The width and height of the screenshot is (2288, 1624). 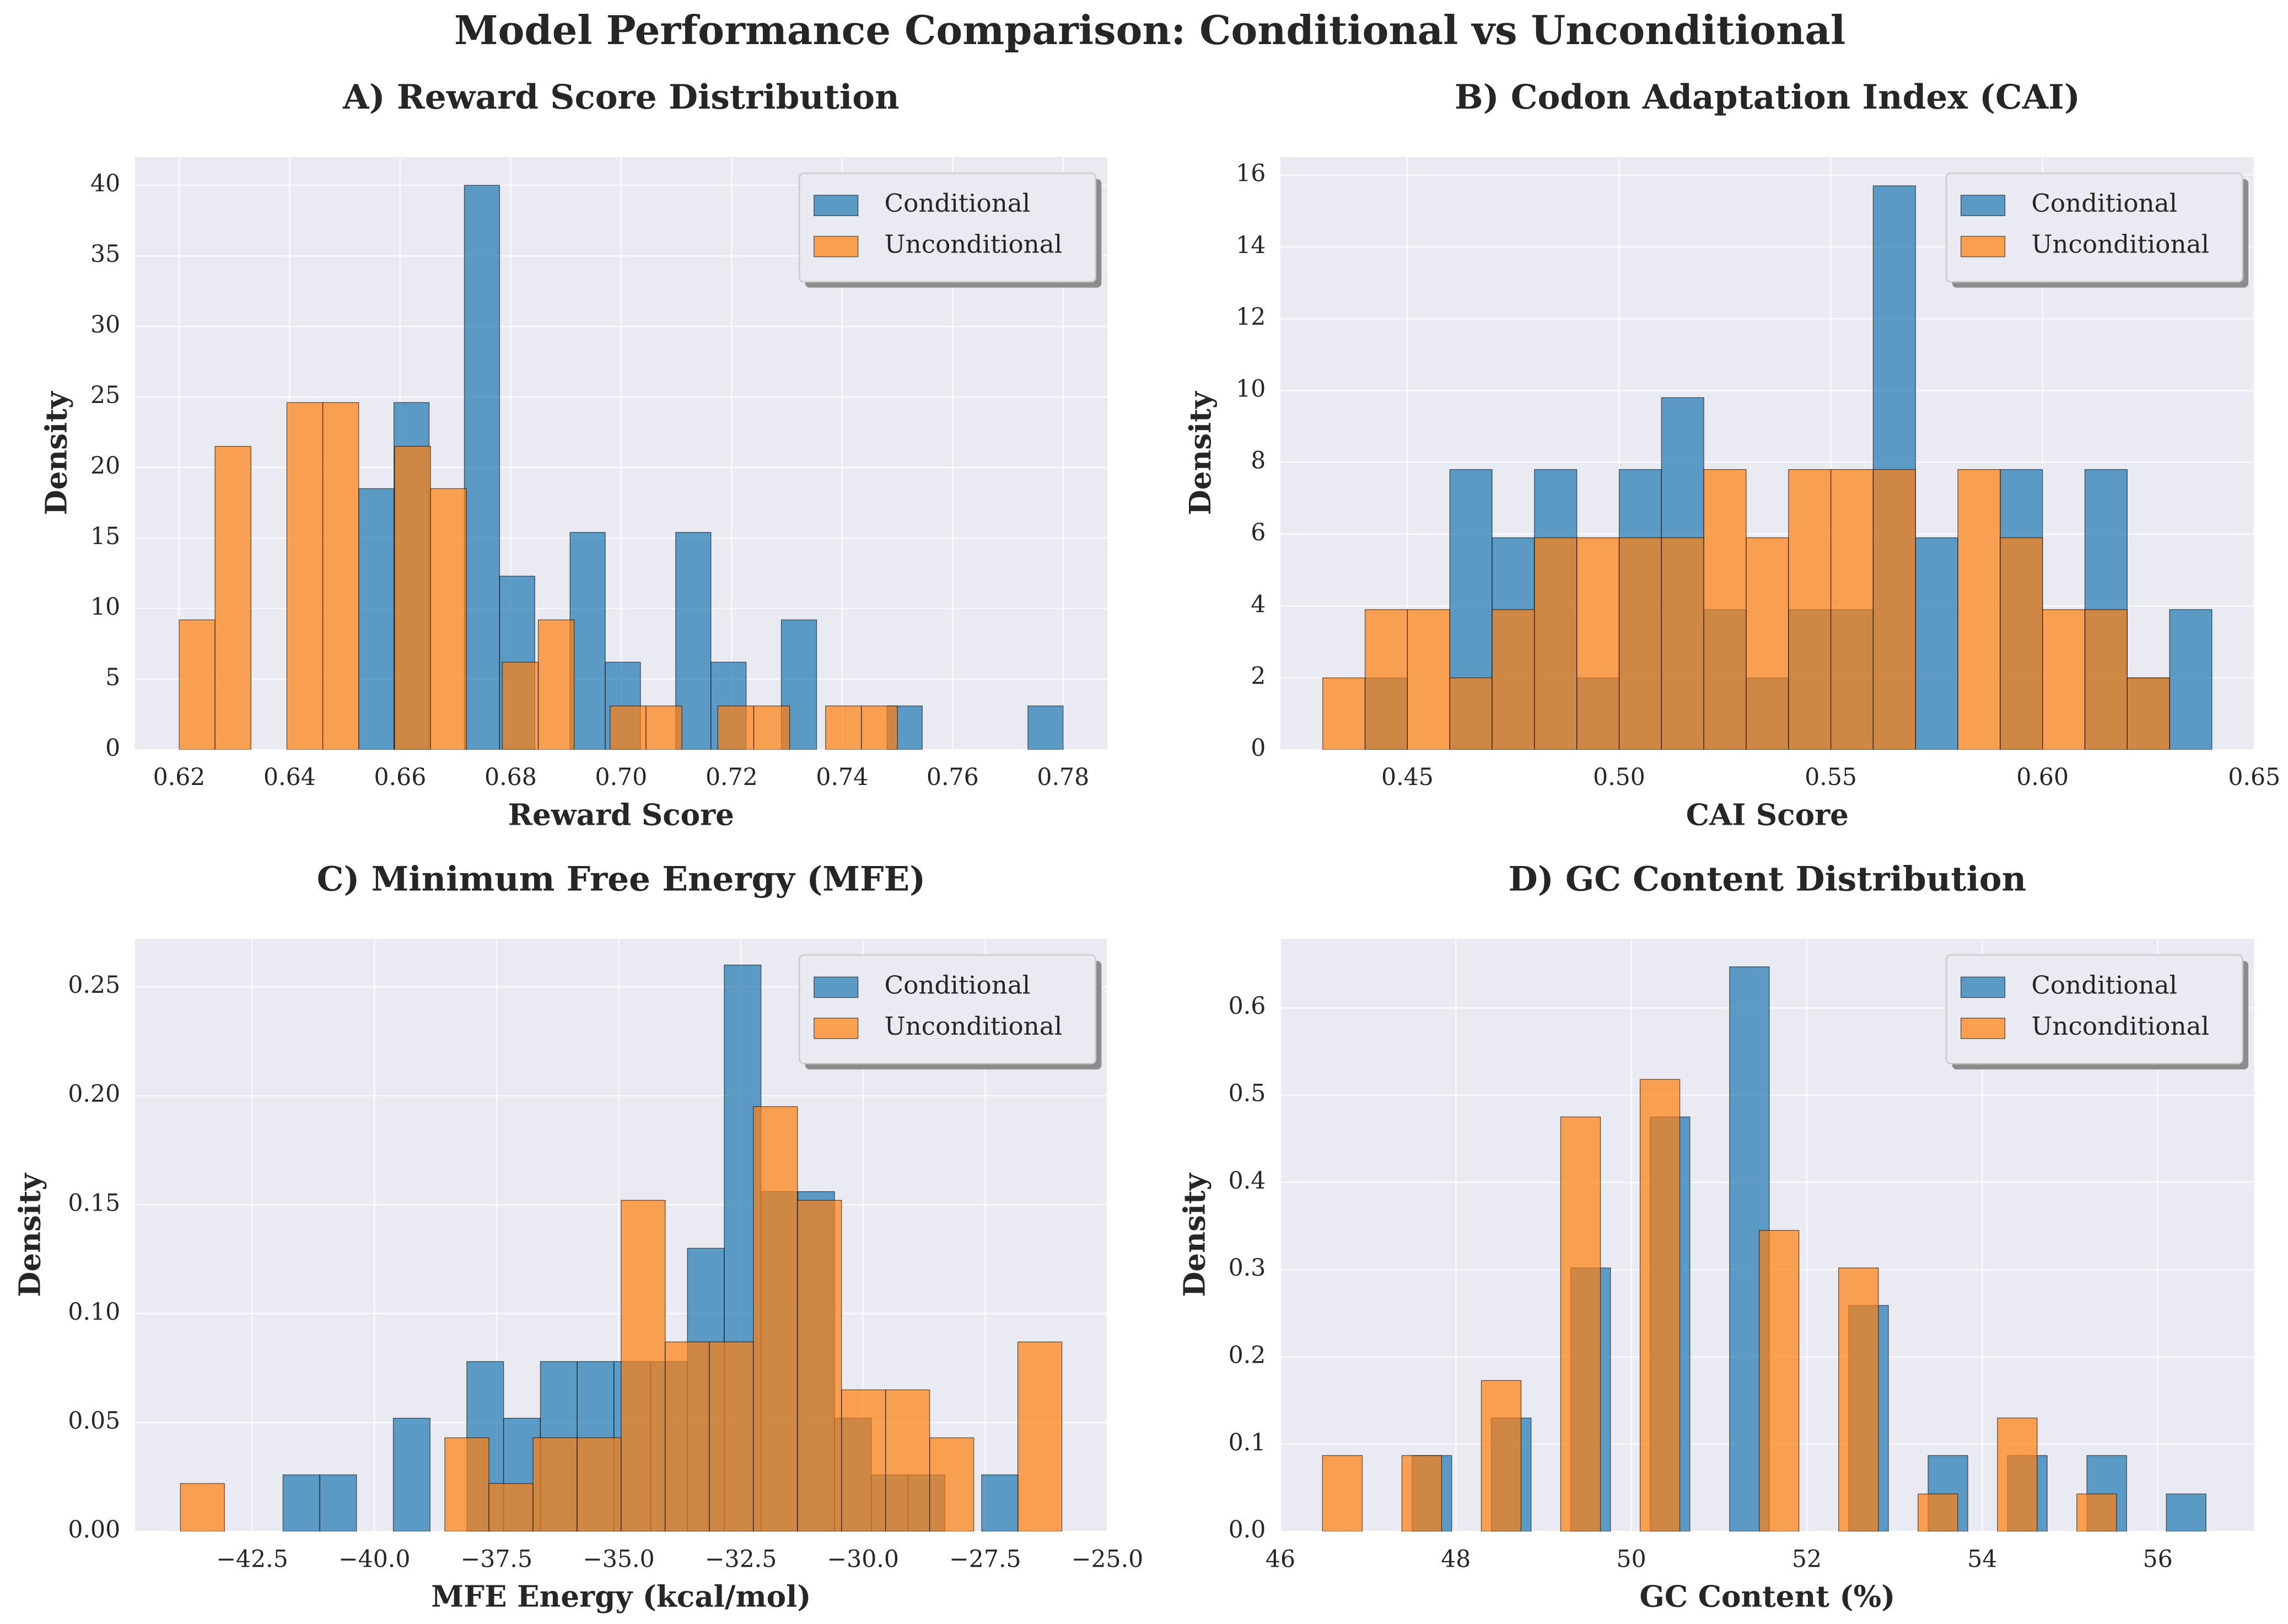 What do you see at coordinates (1247, 1093) in the screenshot?
I see `y-tick-label: 0.5` at bounding box center [1247, 1093].